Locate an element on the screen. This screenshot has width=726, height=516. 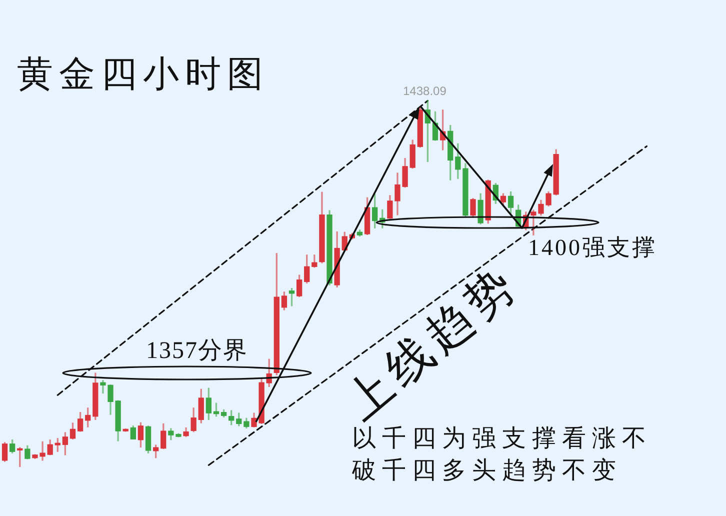
annotation: 1400强支撑 is located at coordinates (592, 247).